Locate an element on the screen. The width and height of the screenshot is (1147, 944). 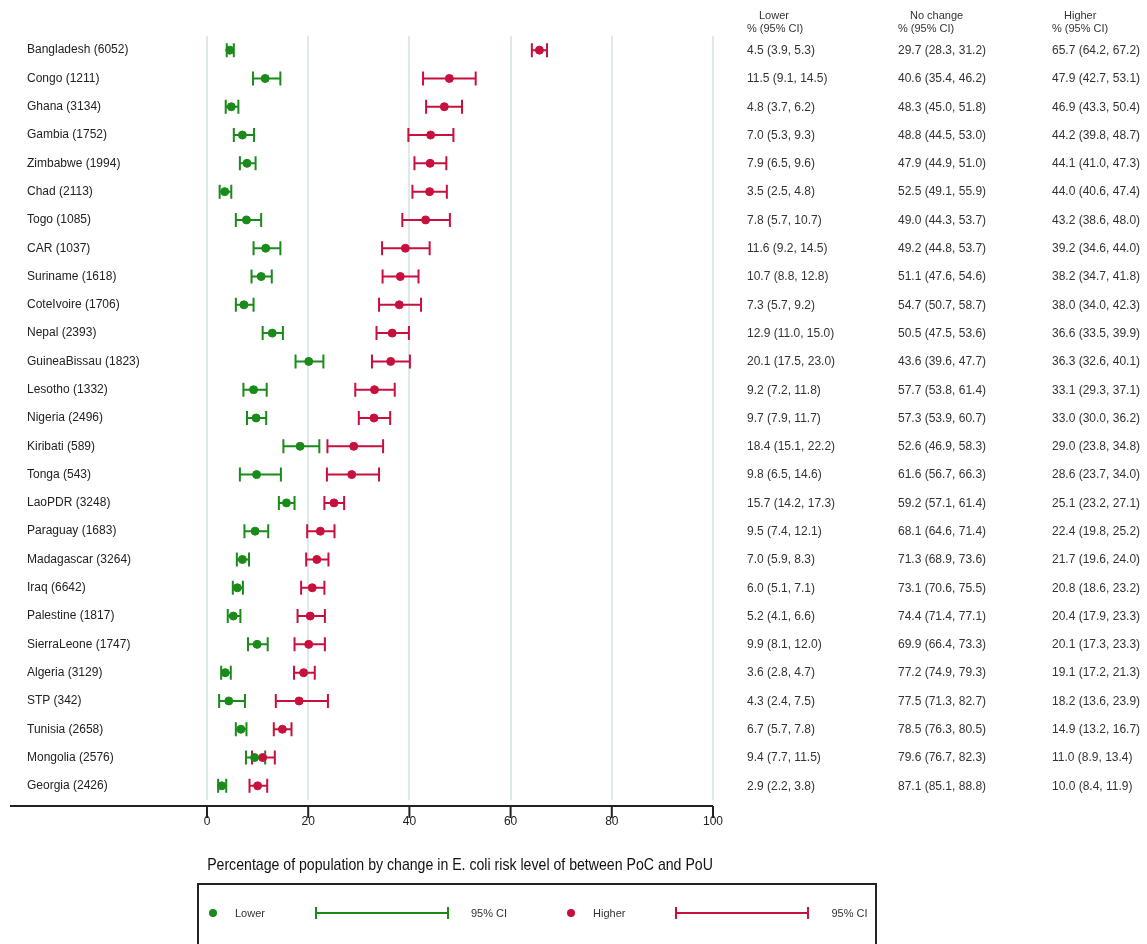
y-tick-label: Algeria (3129) is located at coordinates (65, 671).